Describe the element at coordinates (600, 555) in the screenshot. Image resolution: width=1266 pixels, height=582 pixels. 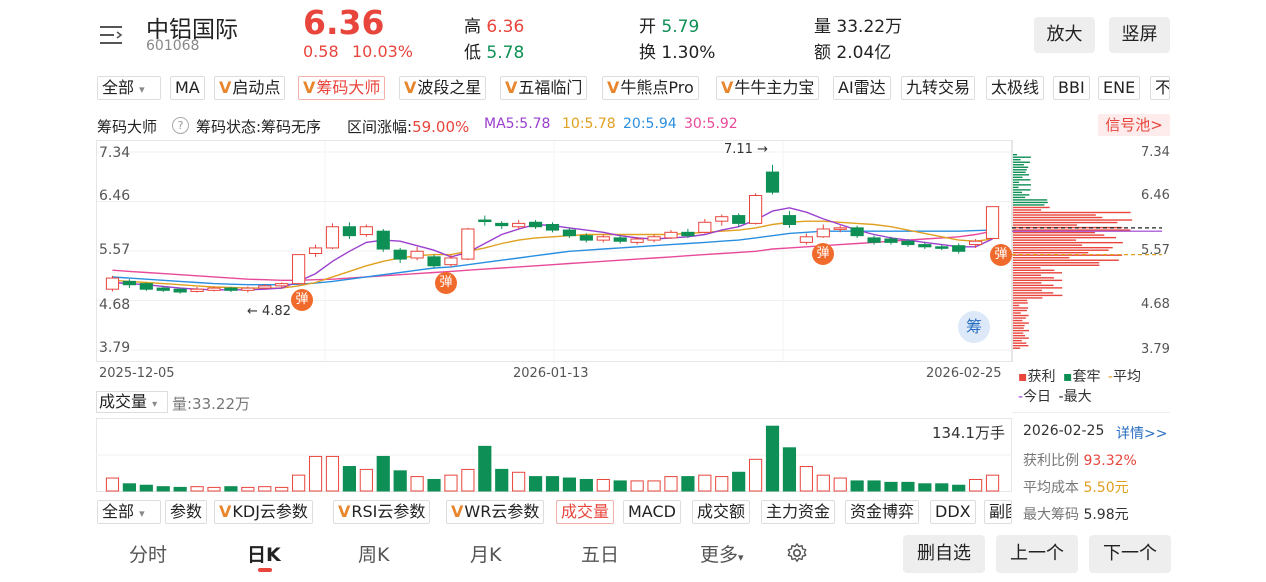
I see `tab-five-day: 五日` at that location.